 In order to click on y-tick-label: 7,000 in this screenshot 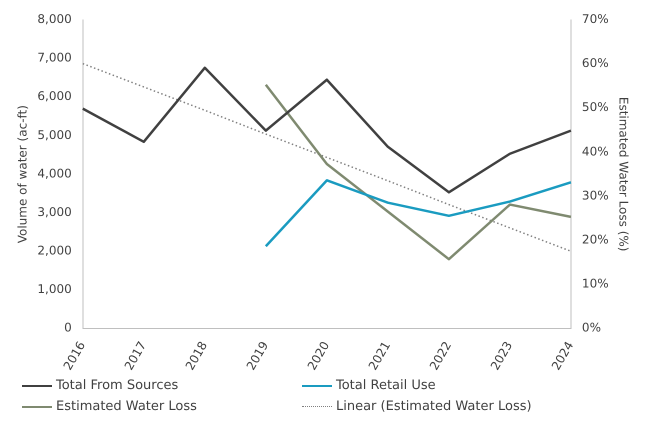, I will do `click(54, 57)`.